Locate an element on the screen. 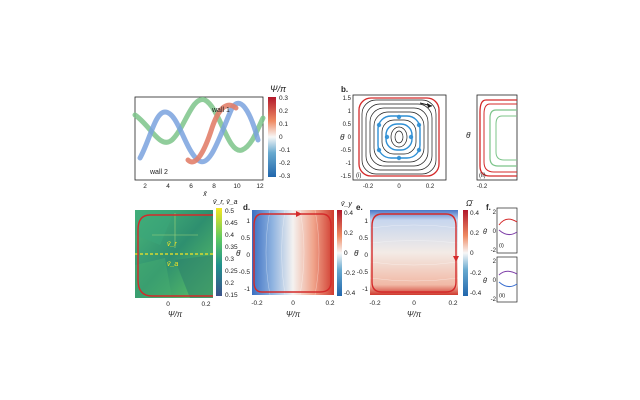  xtick-e-1: 0 is located at coordinates (414, 303).